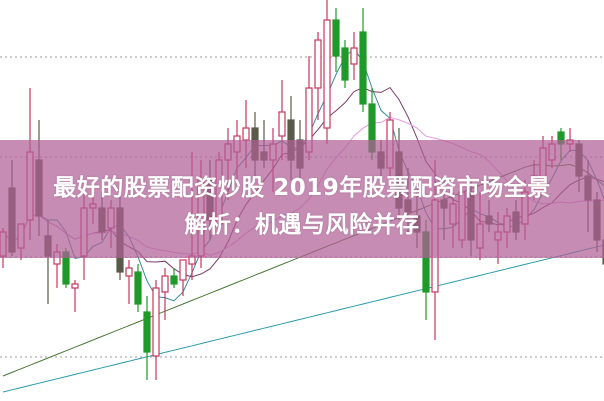  I want to click on headline-line-1: 最好的股票配资炒股 2019年股票配资市场全景, so click(302, 188).